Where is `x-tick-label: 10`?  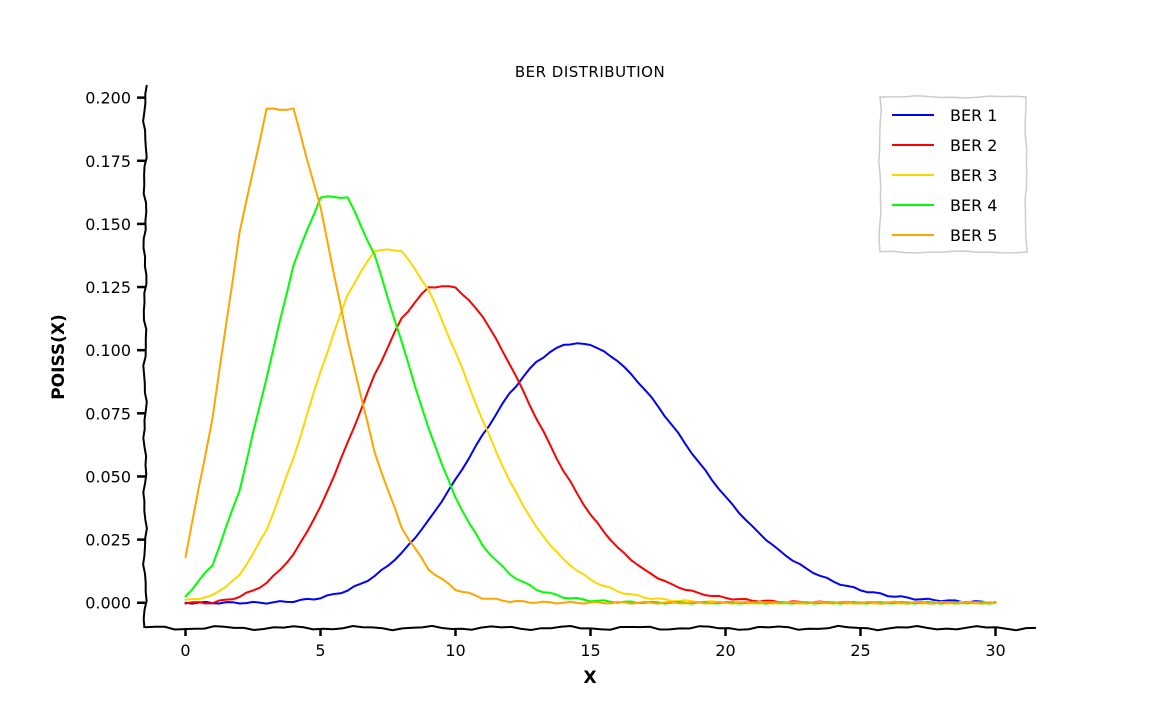 x-tick-label: 10 is located at coordinates (455, 650).